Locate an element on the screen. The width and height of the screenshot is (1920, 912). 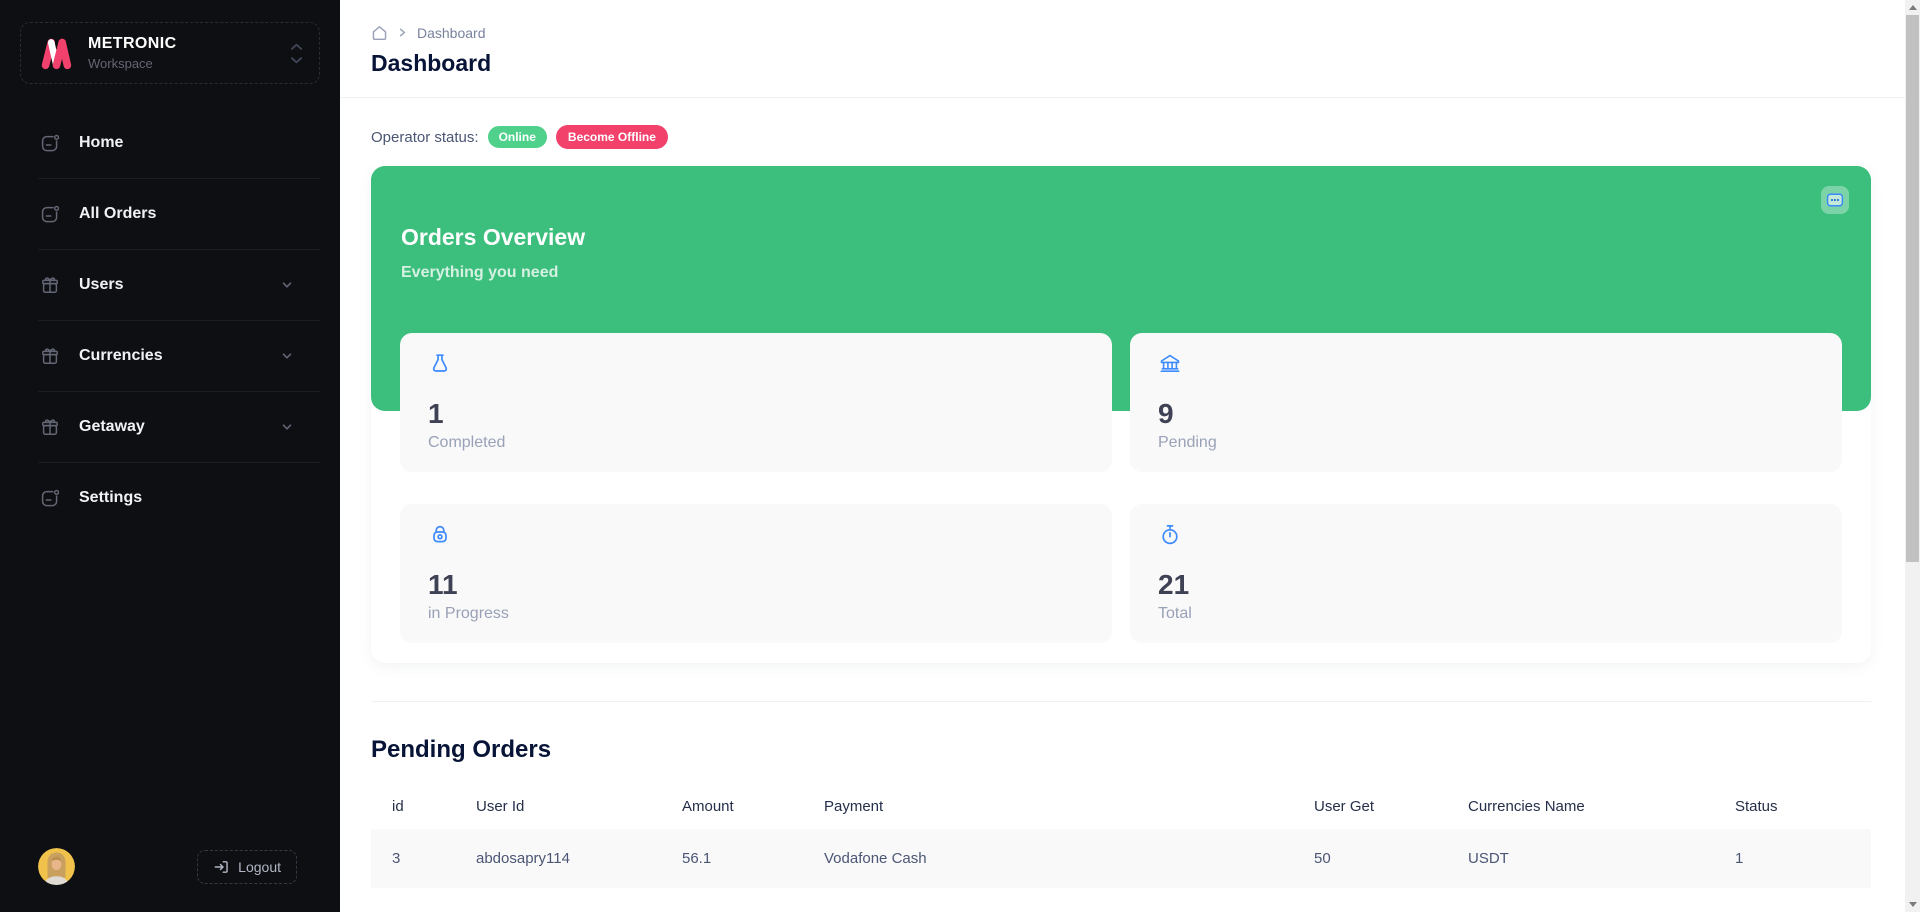
page-header: Dashboard Dashboard is located at coordinates (1122, 49).